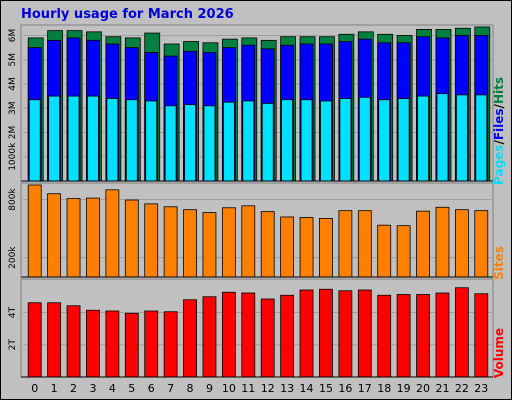 Image resolution: width=512 pixels, height=400 pixels. What do you see at coordinates (34, 388) in the screenshot?
I see `x-tick-label: 0` at bounding box center [34, 388].